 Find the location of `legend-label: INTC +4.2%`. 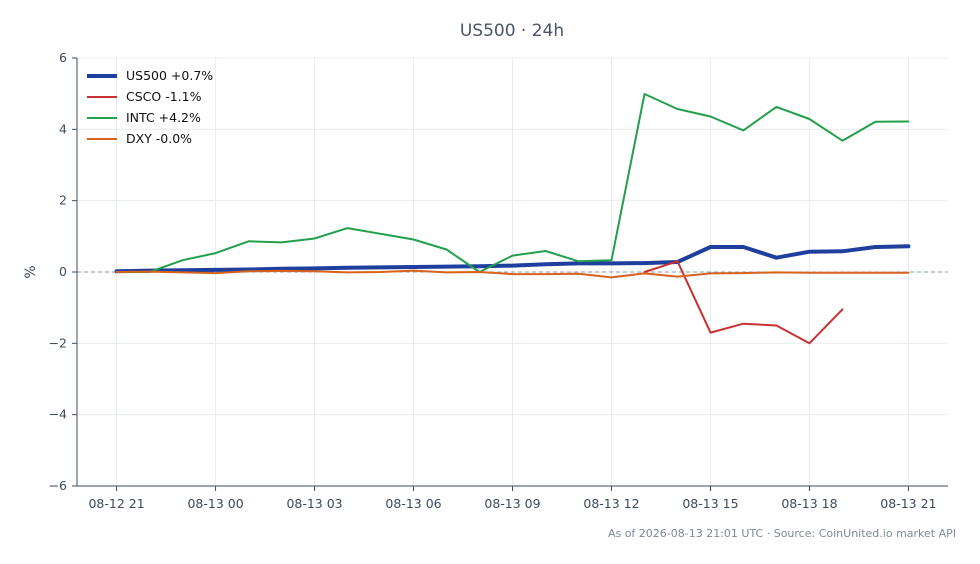

legend-label: INTC +4.2% is located at coordinates (163, 117).